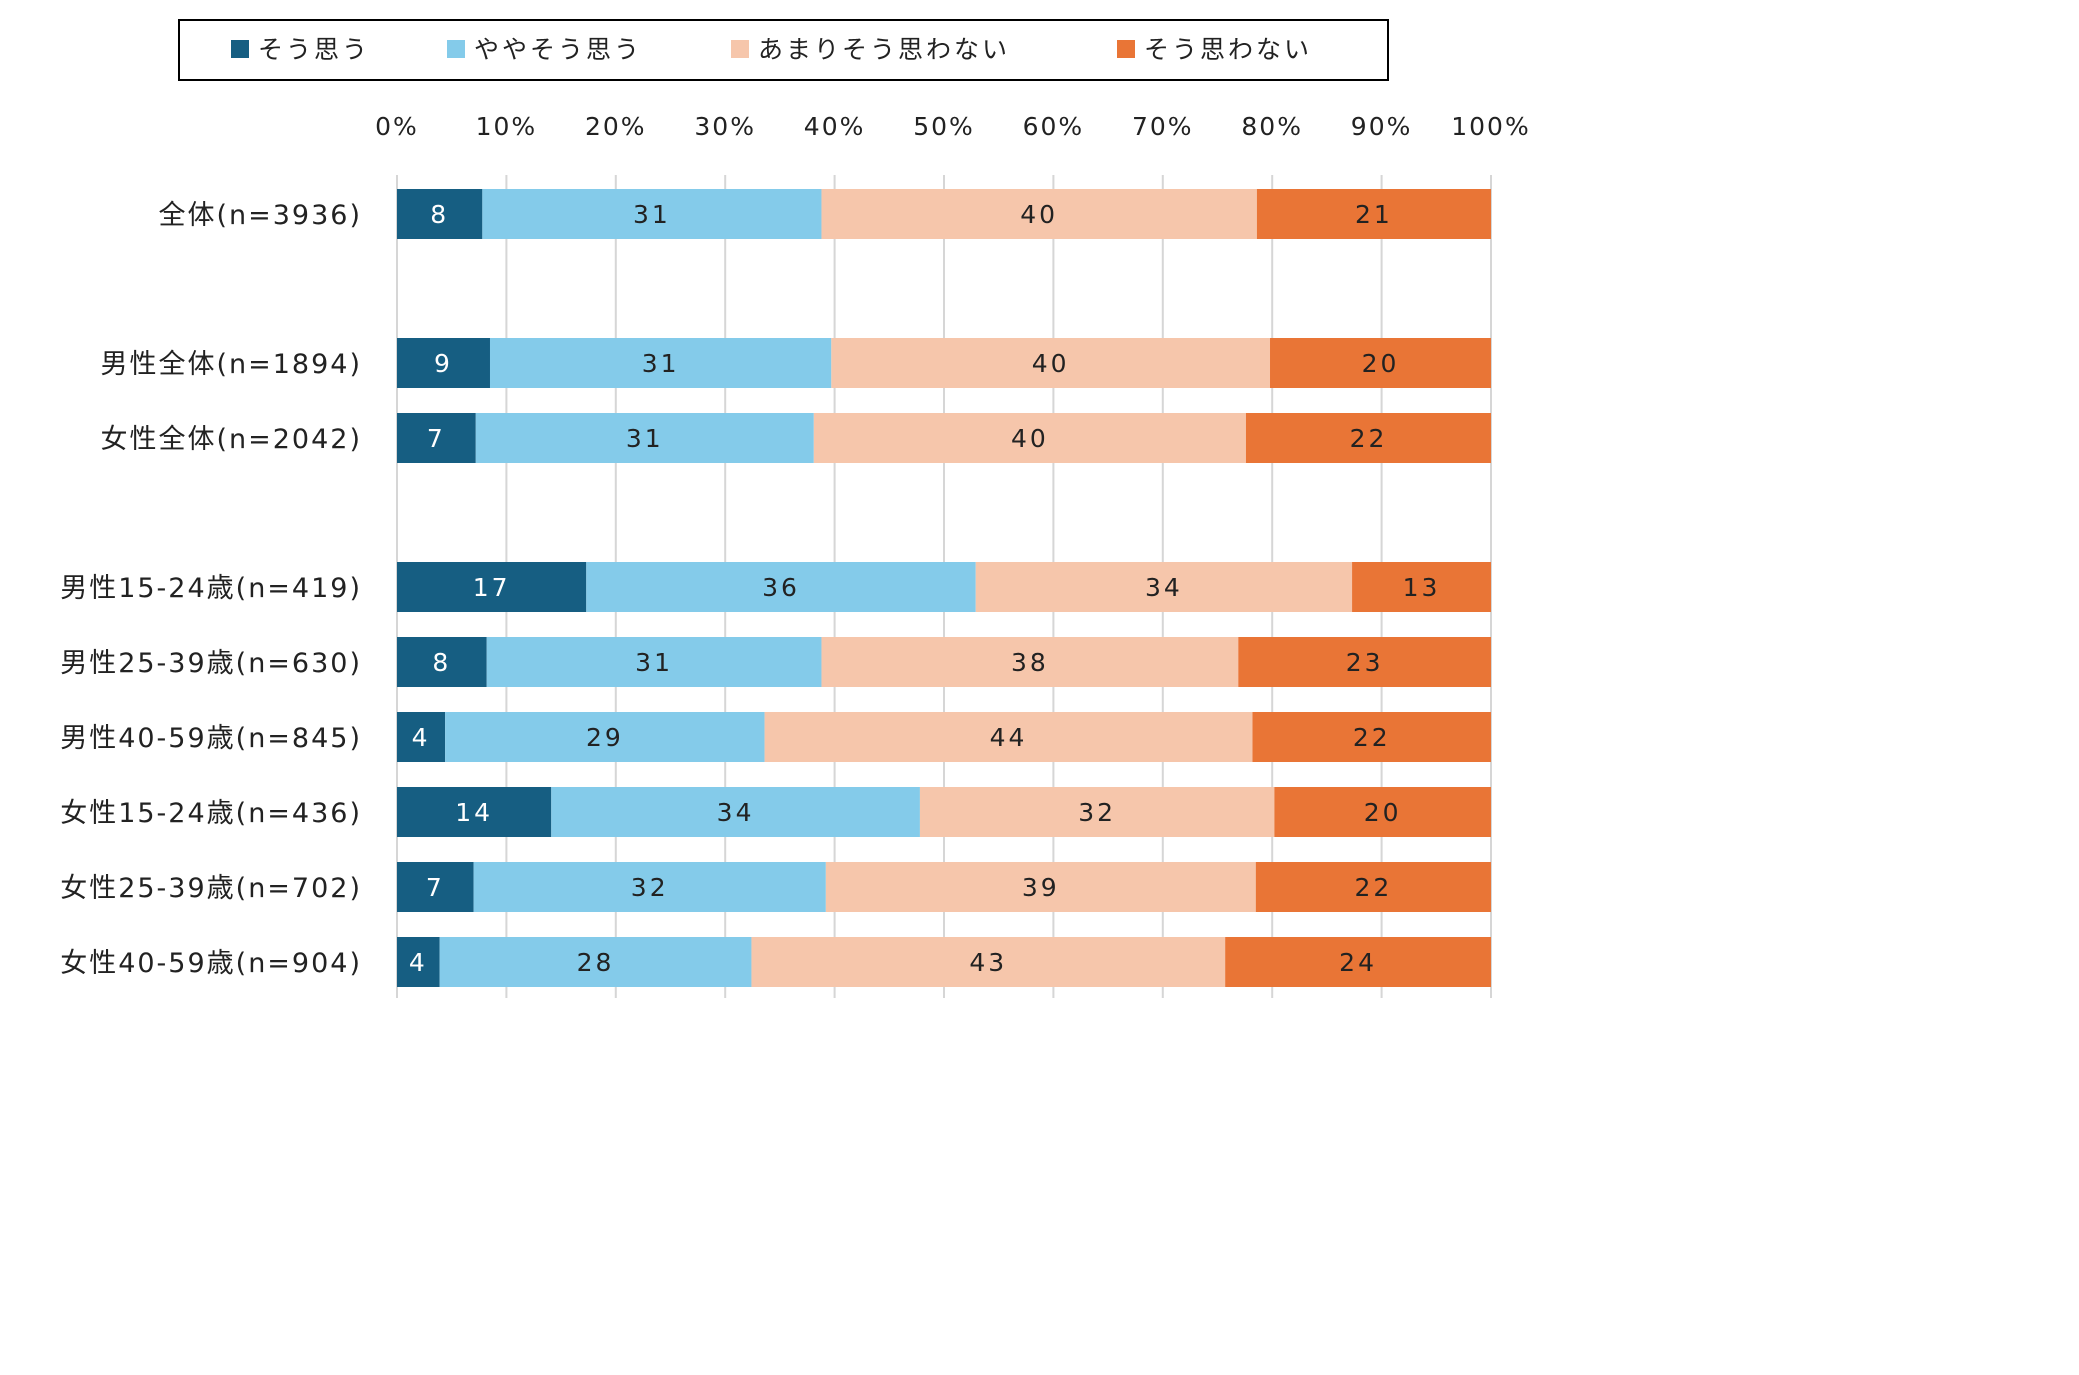  I want to click on x-tick-label: 0%, so click(397, 126).